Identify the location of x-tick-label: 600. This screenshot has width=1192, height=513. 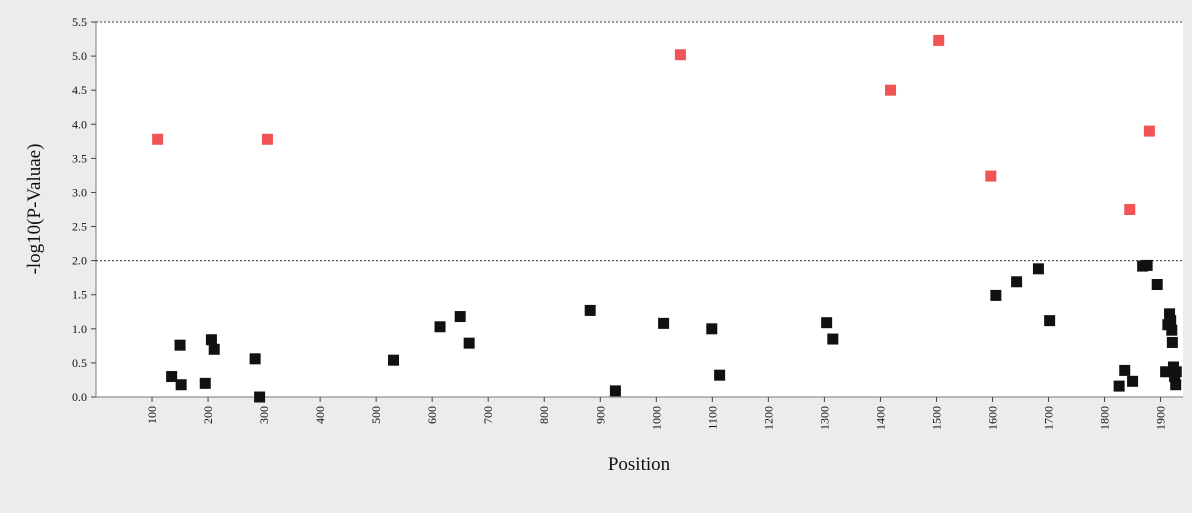
(432, 415).